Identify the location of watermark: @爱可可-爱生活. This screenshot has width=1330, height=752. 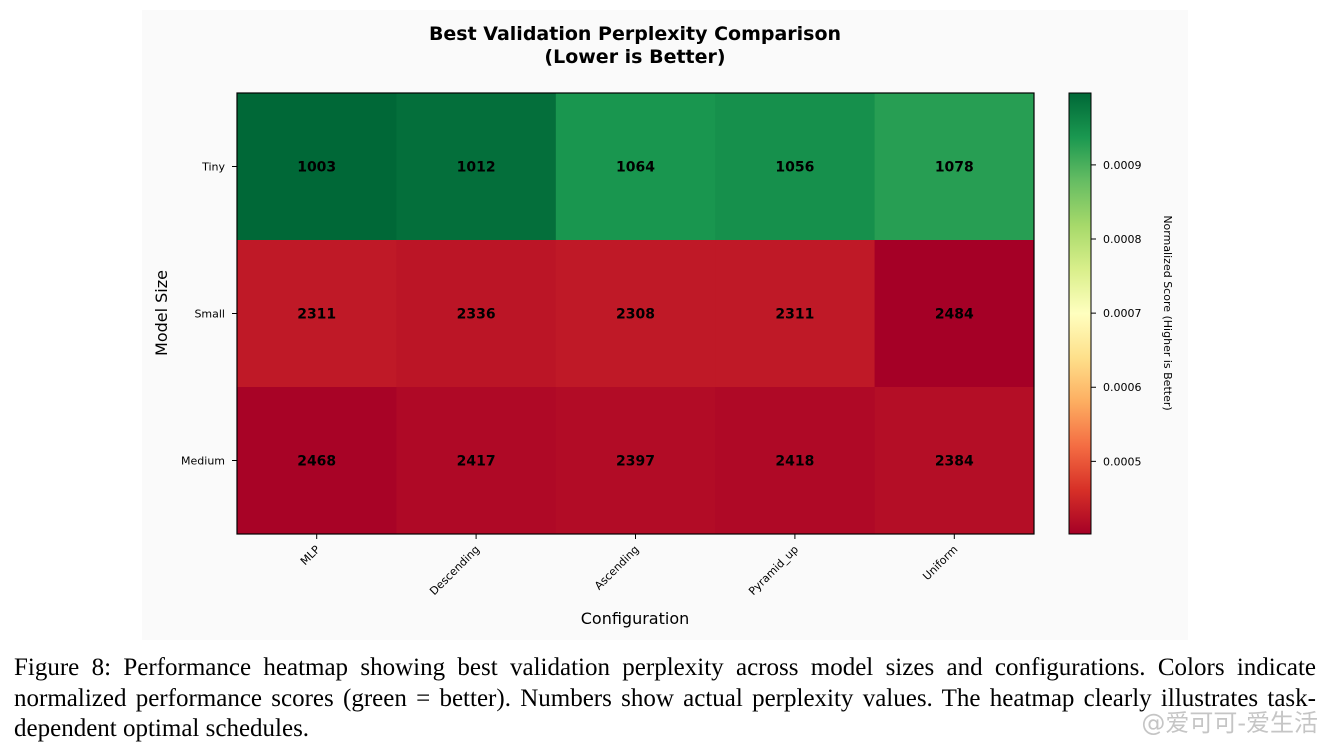
(1229, 723).